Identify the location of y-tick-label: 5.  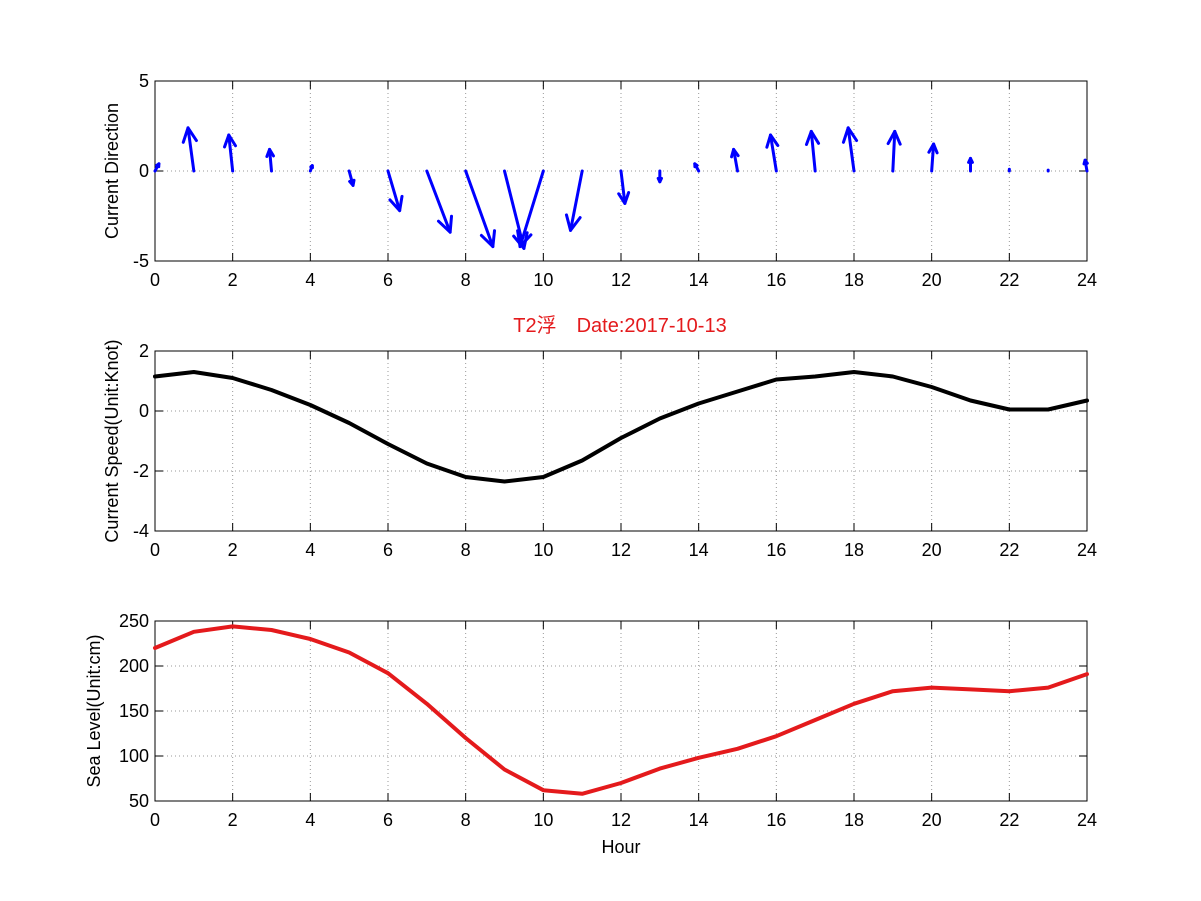
(144, 81).